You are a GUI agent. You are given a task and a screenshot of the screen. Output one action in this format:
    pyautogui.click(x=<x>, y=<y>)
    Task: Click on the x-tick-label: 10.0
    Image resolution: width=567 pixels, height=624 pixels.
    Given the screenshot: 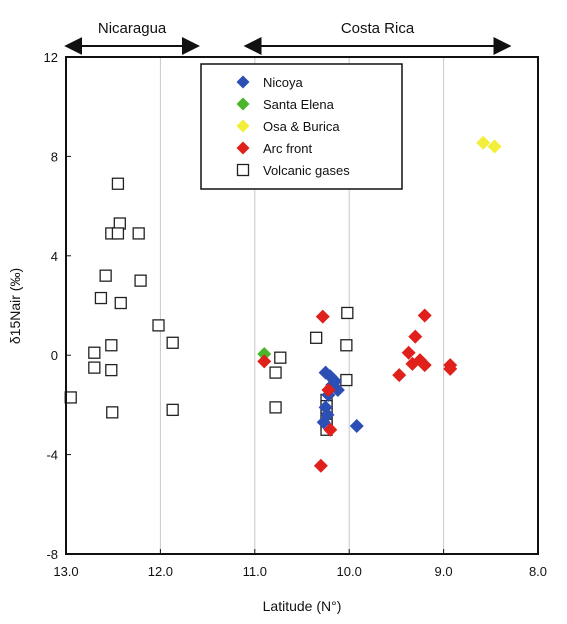 What is the action you would take?
    pyautogui.click(x=349, y=571)
    